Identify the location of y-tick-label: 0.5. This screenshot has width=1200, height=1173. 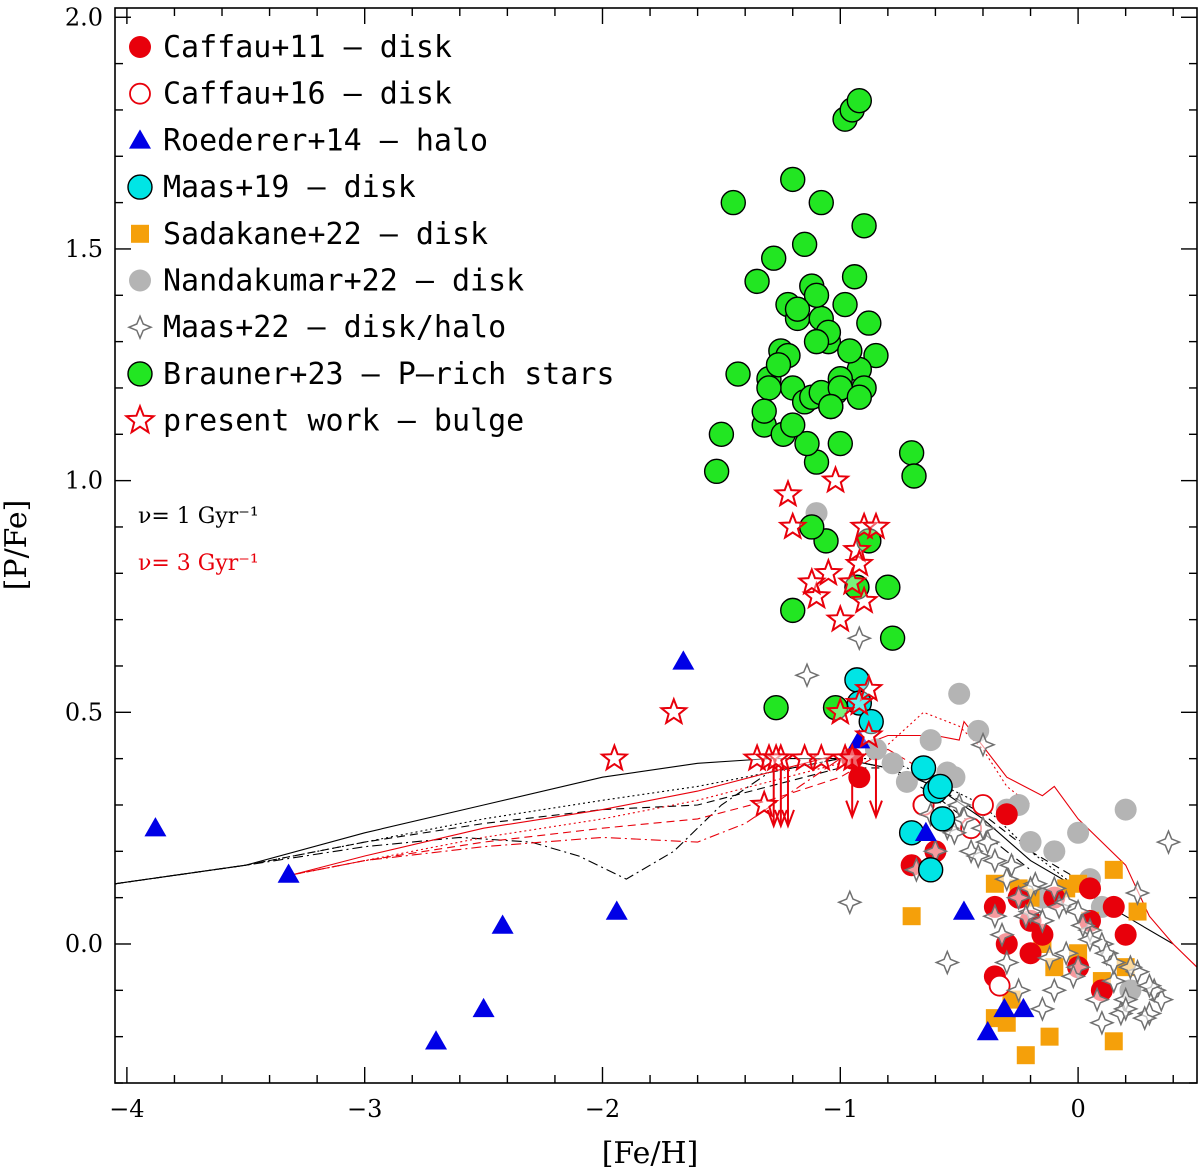
(84, 712).